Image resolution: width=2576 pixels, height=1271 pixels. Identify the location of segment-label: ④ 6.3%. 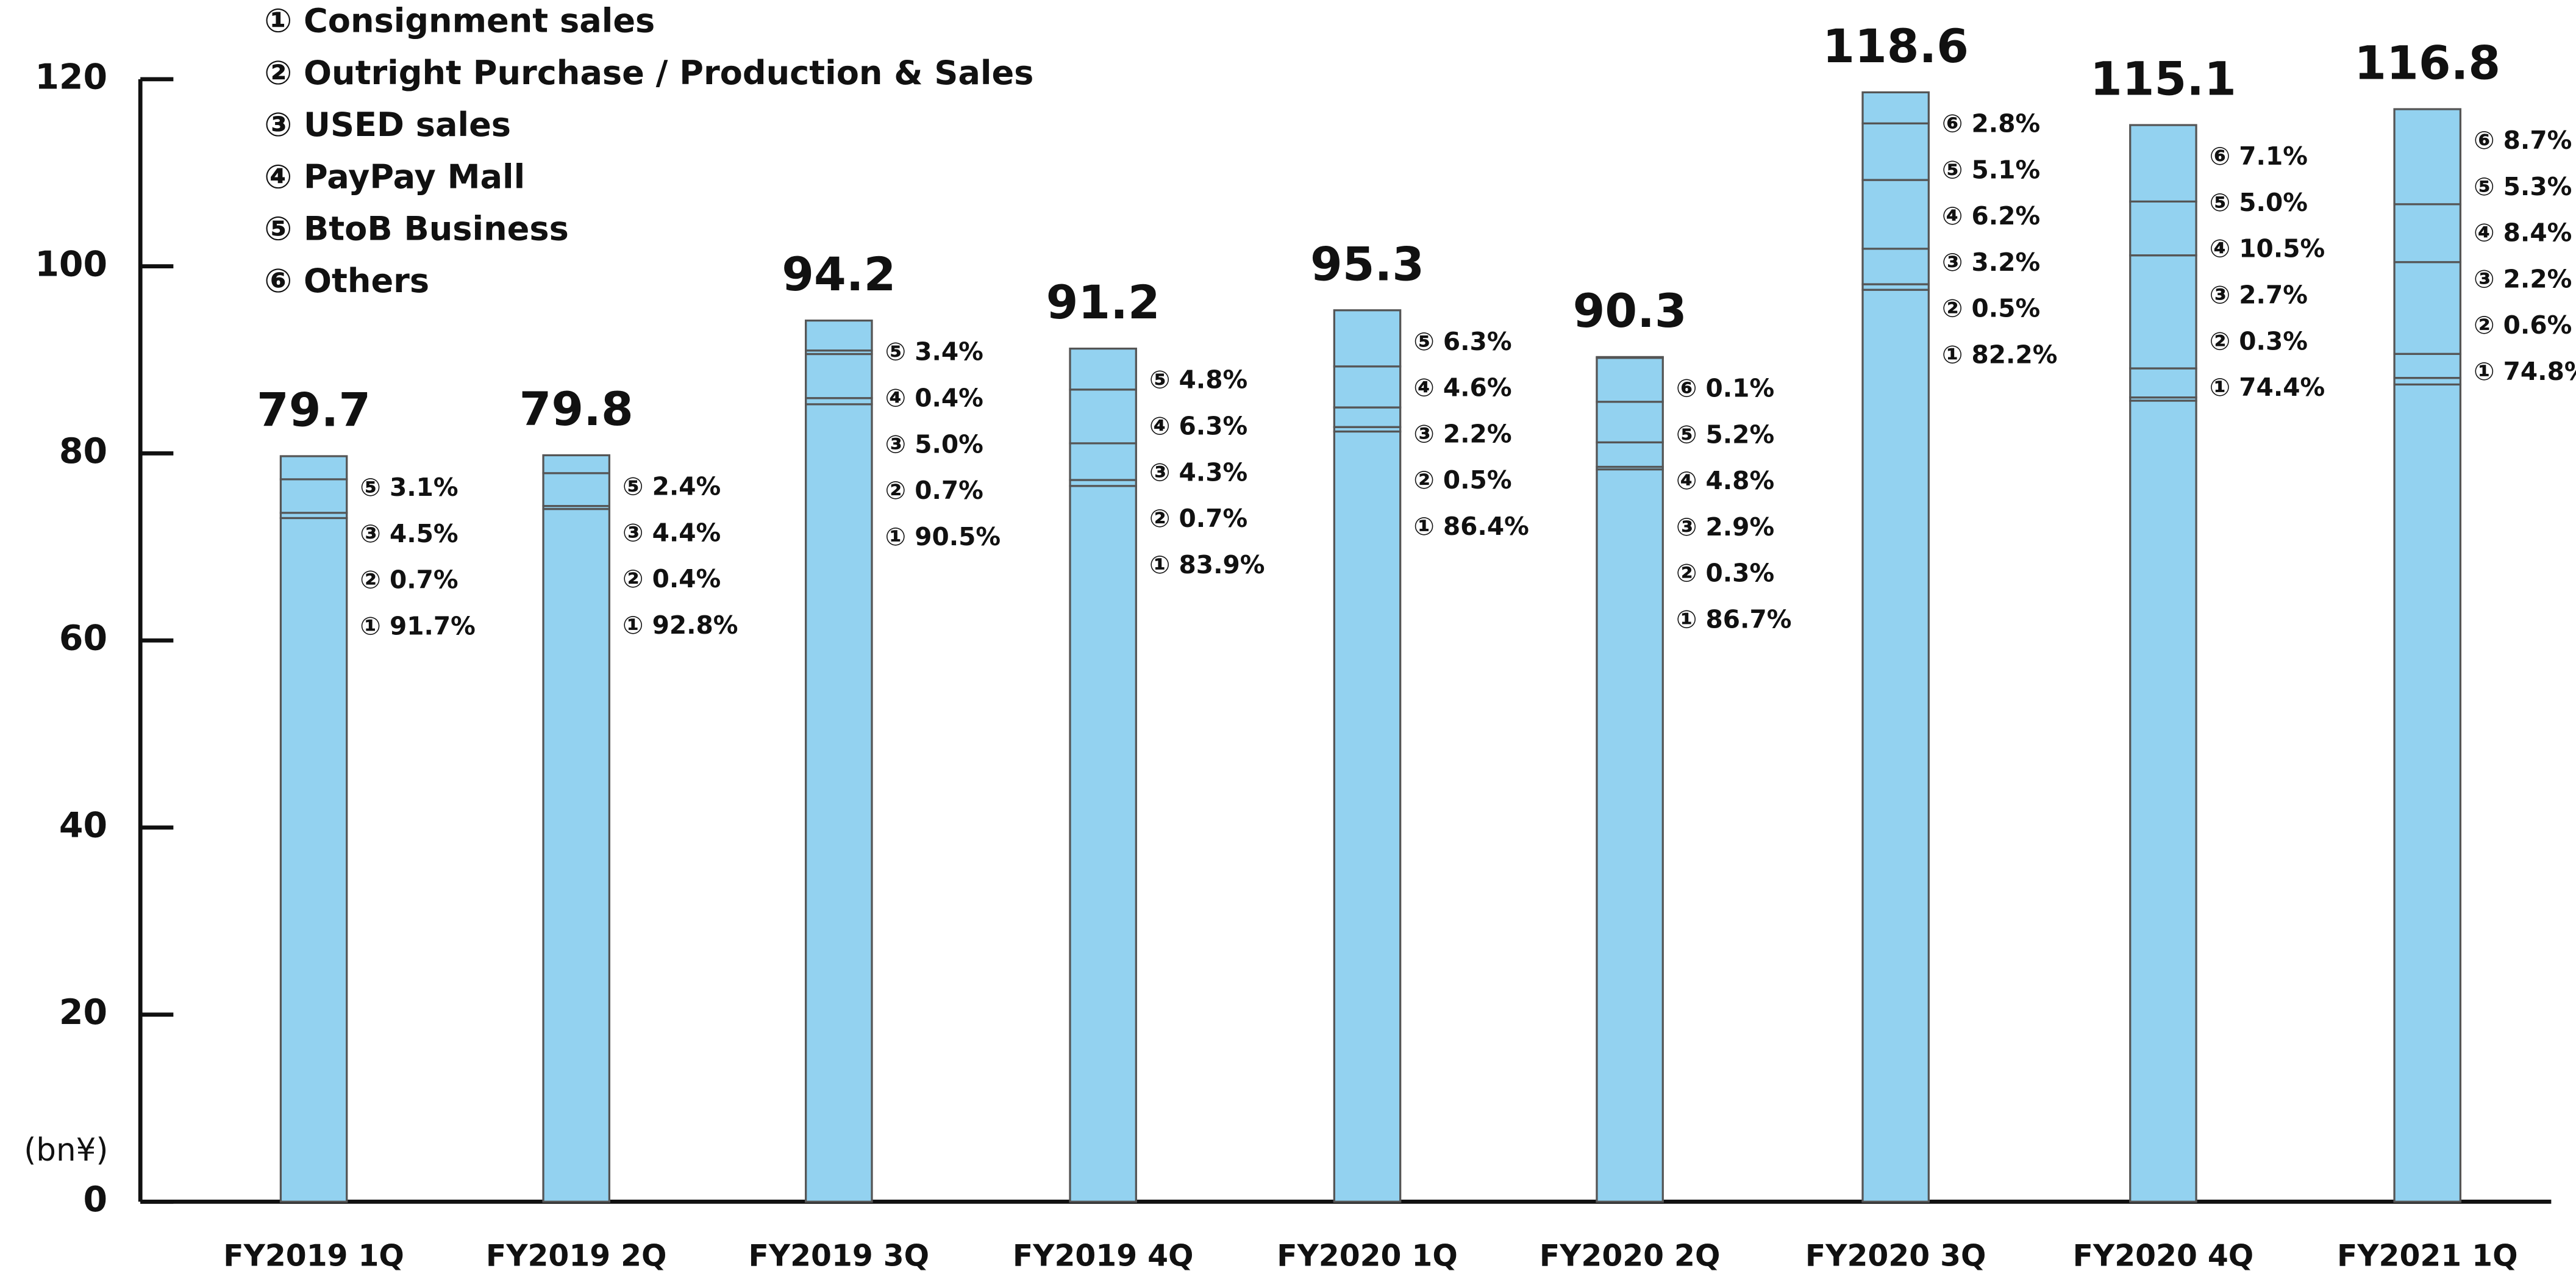
(1198, 426).